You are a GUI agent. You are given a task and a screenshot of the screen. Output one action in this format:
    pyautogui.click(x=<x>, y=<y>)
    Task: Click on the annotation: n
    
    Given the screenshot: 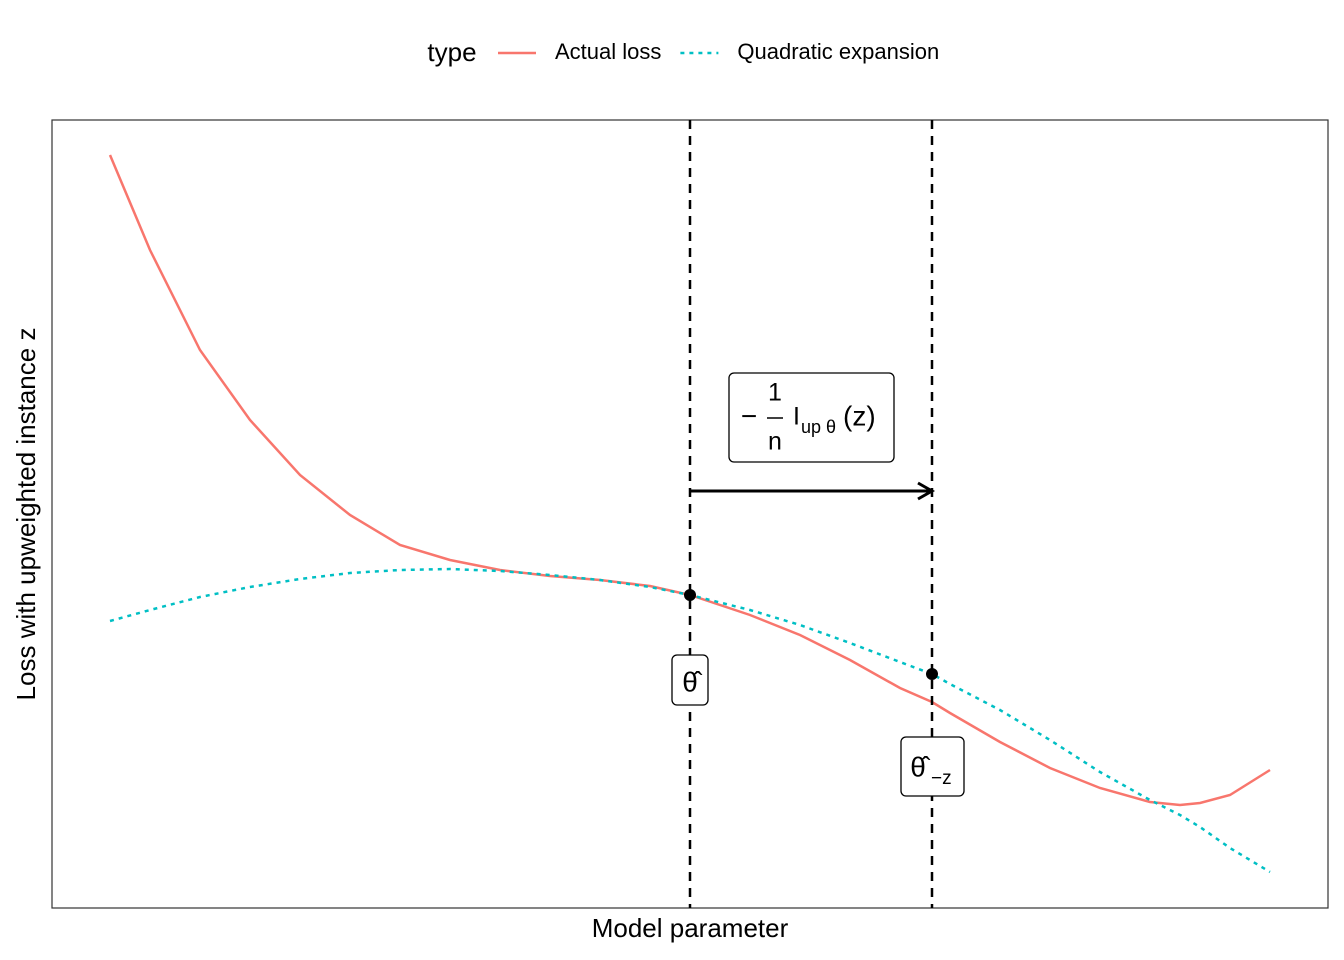 What is the action you would take?
    pyautogui.click(x=775, y=442)
    